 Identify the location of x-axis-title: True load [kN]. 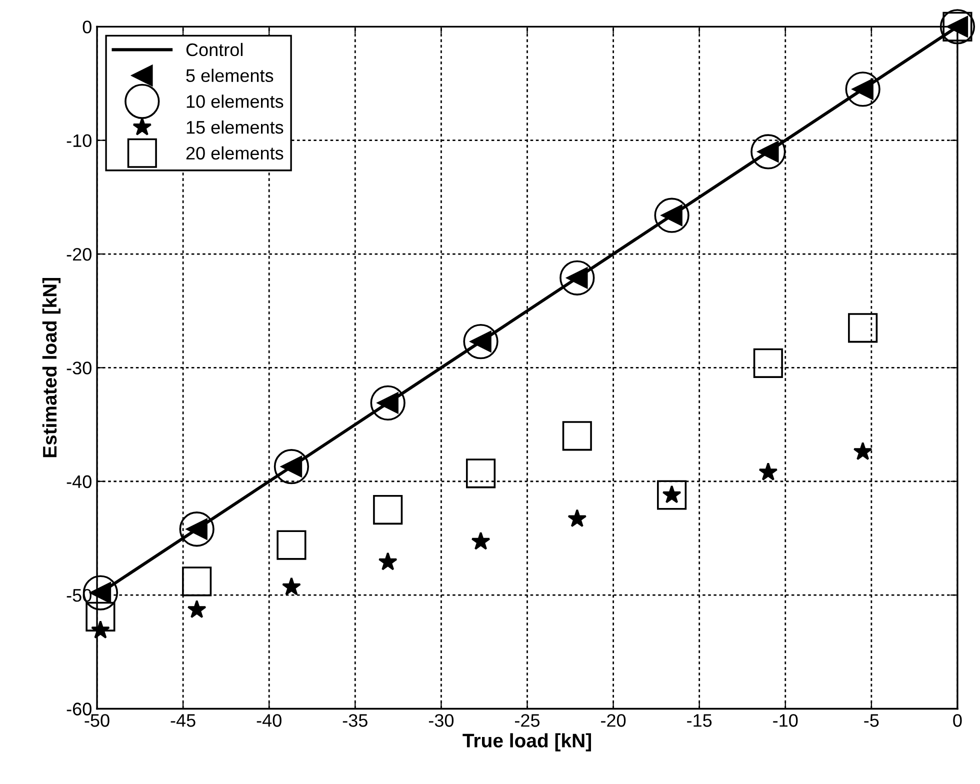
(526, 742).